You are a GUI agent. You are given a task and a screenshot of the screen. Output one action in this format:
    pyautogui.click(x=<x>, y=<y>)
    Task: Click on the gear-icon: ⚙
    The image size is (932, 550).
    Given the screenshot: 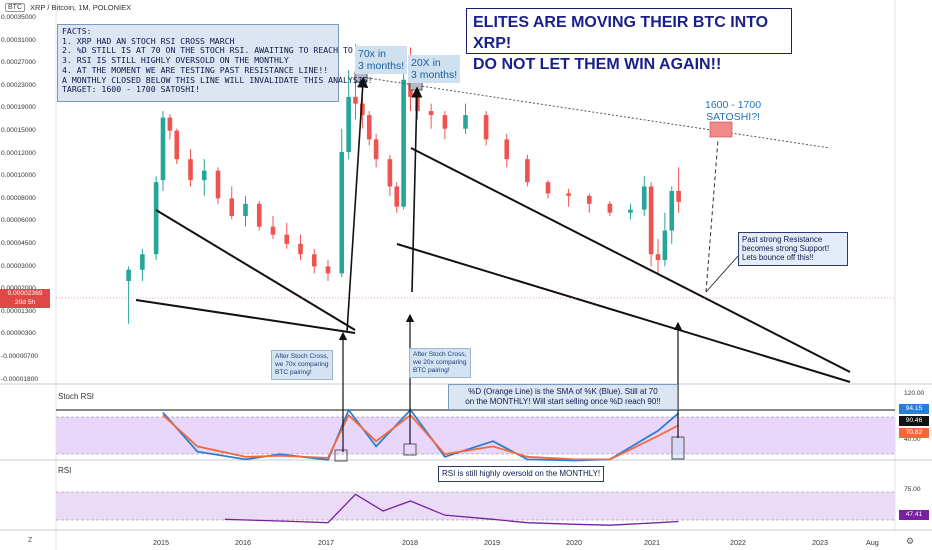 What is the action you would take?
    pyautogui.click(x=910, y=541)
    